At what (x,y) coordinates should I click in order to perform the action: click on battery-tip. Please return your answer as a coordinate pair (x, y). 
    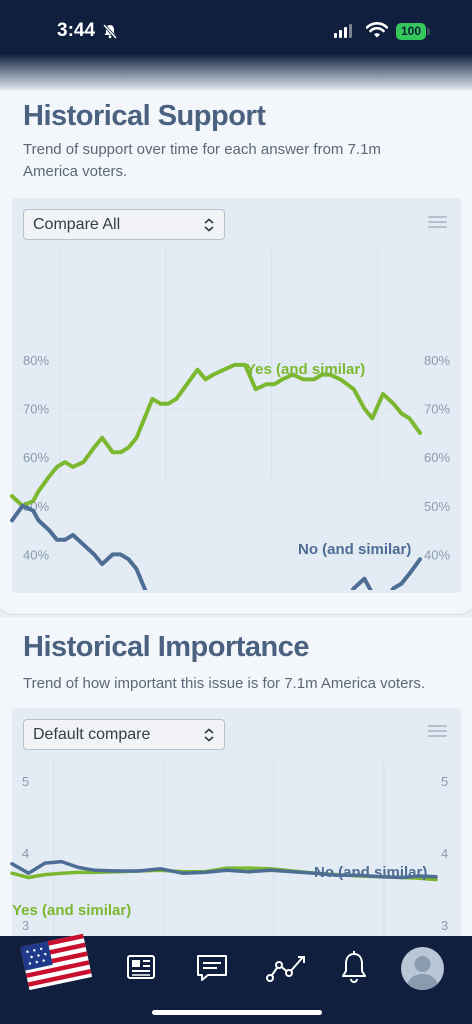
    Looking at the image, I should click on (428, 31).